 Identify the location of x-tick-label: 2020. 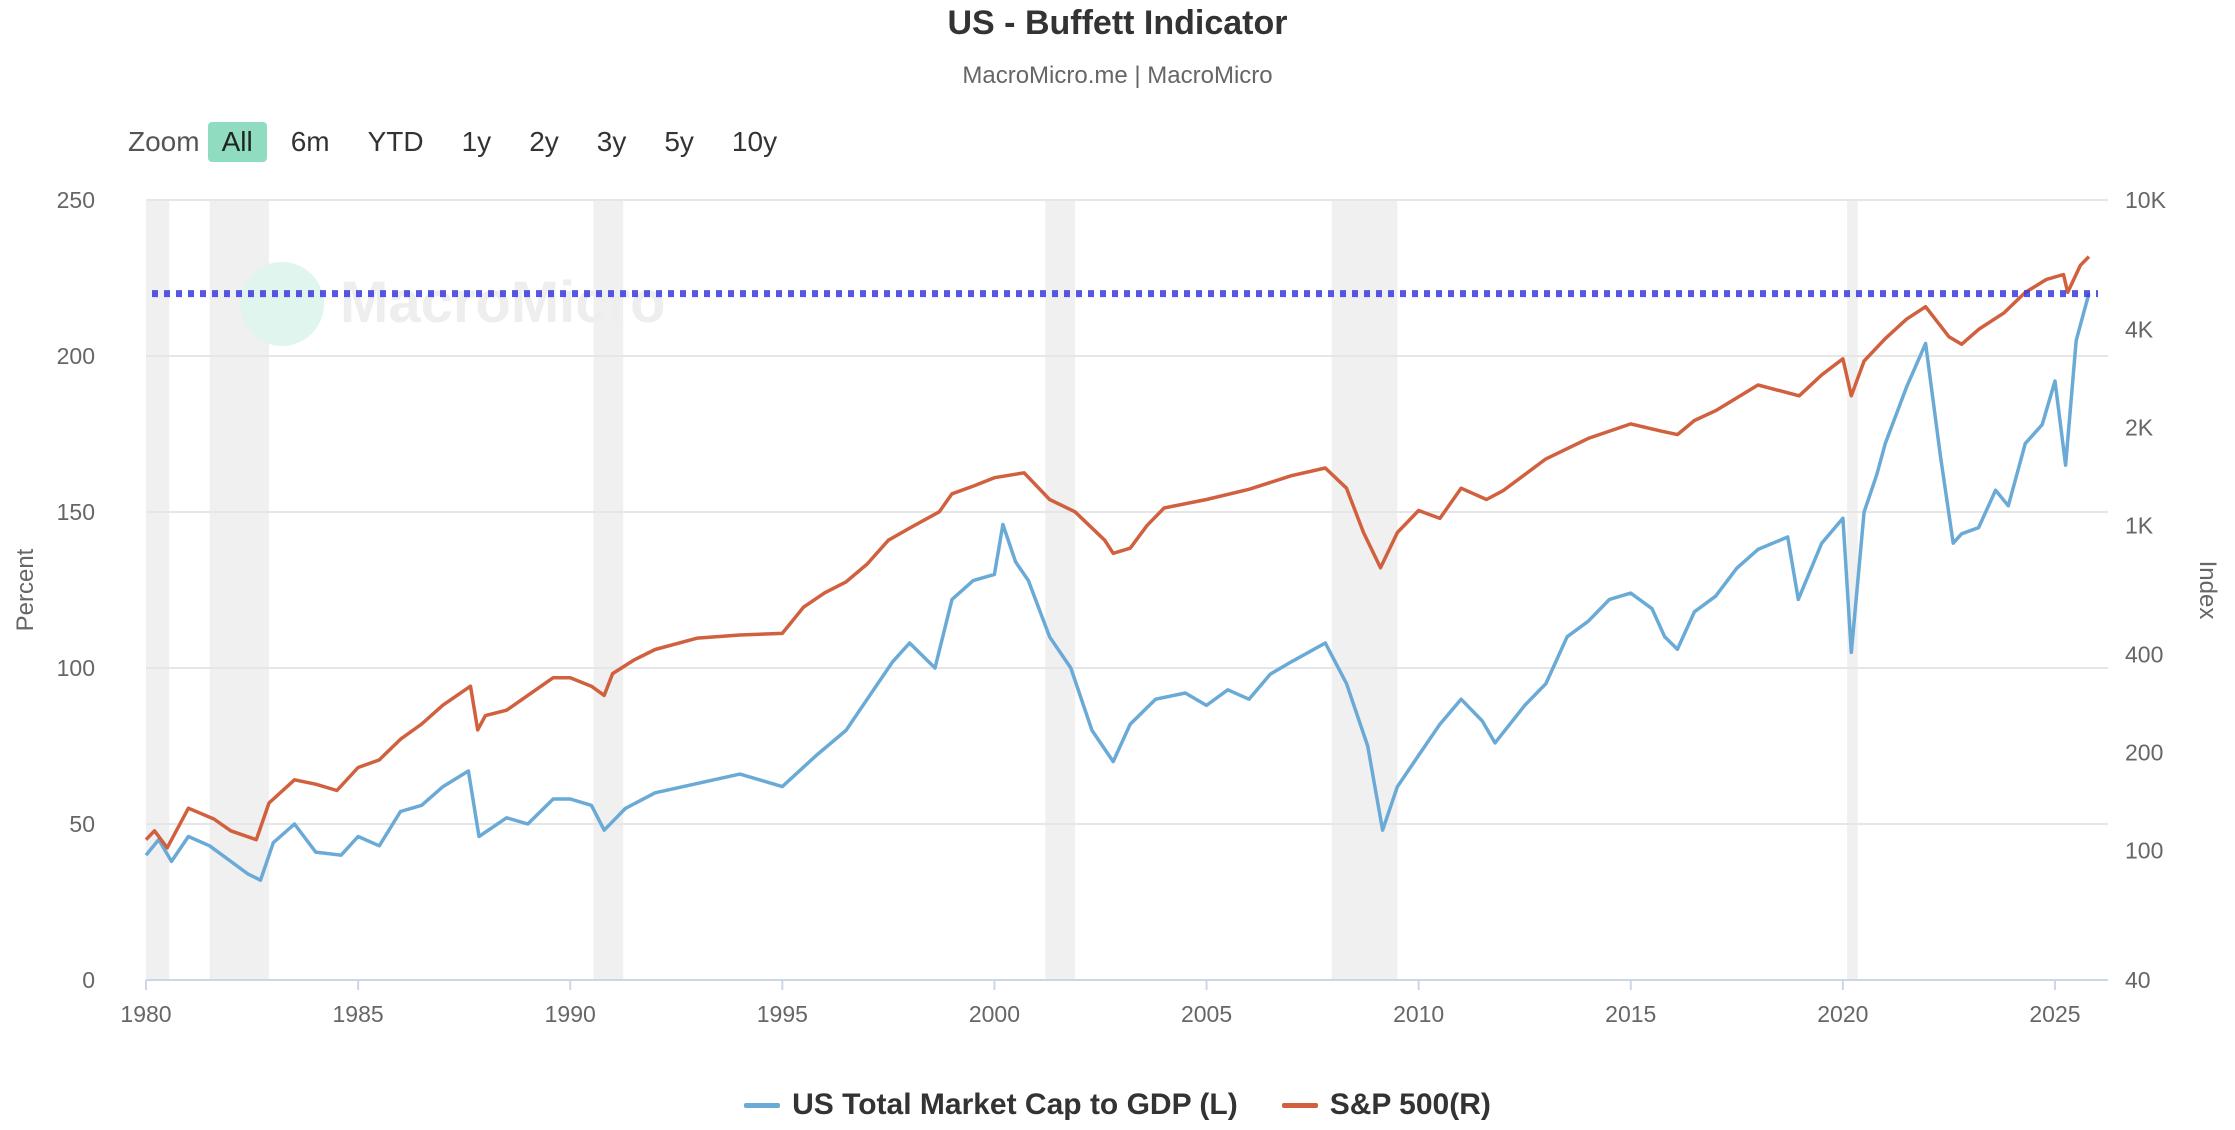
(1842, 1014).